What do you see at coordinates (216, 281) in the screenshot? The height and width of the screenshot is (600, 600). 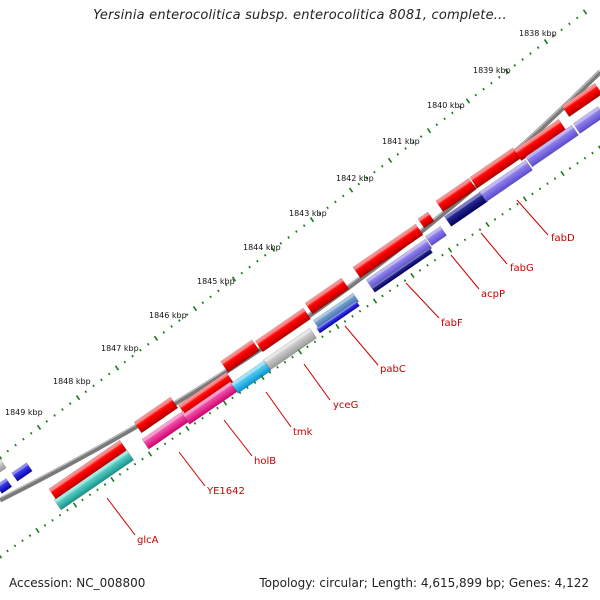 I see `kbp-label: 1845 kbp` at bounding box center [216, 281].